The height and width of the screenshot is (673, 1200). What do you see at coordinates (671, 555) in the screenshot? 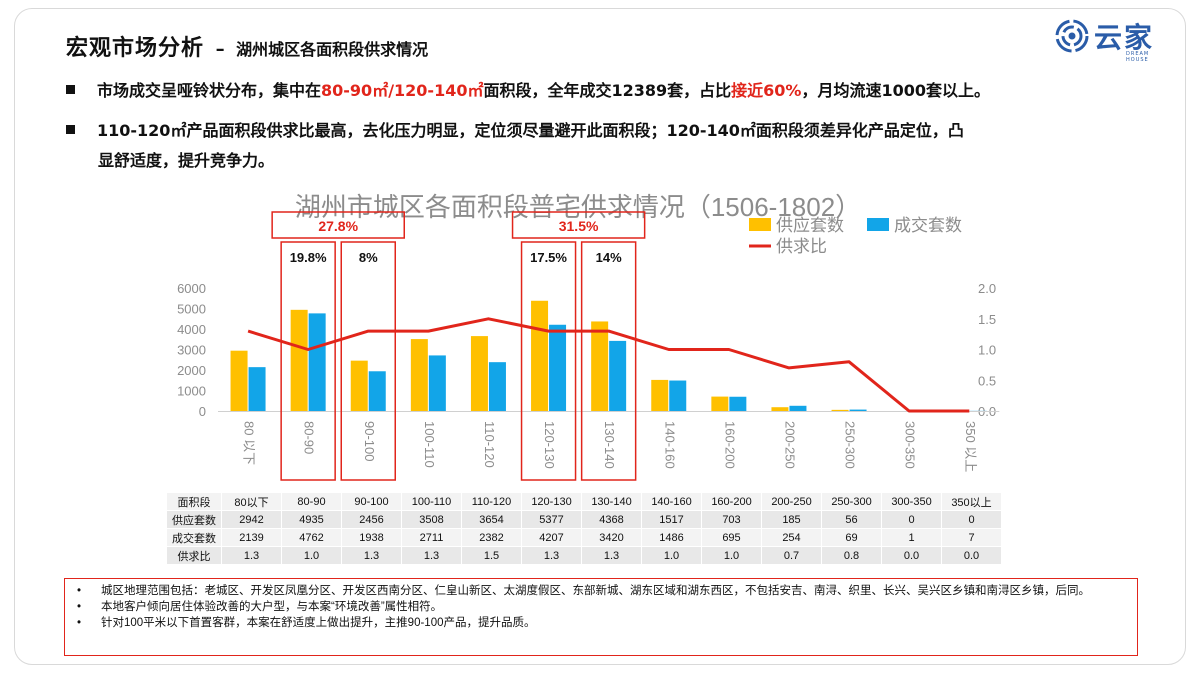
I see `table-cell: 1.0` at bounding box center [671, 555].